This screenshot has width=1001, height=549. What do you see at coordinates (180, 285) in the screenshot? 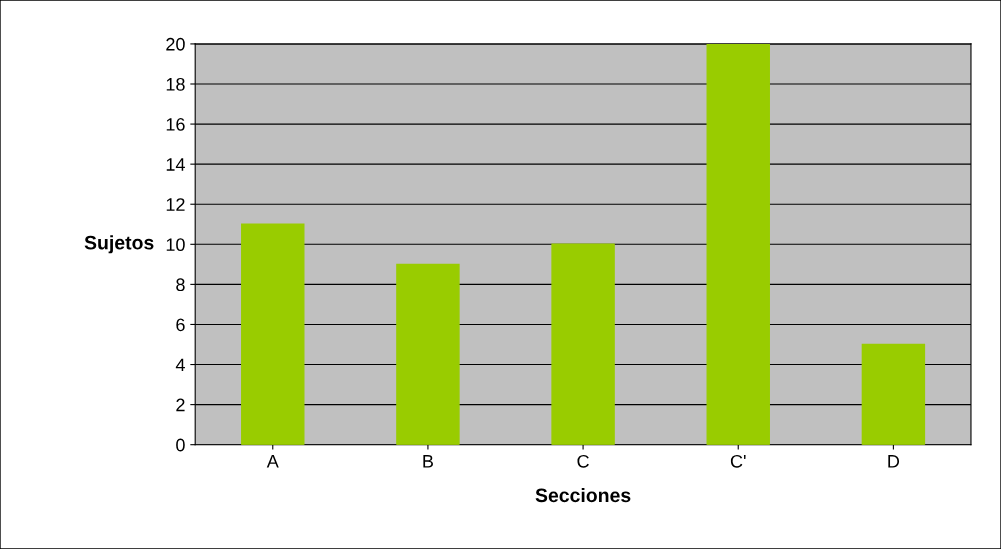
I see `y-tick-label: 8` at bounding box center [180, 285].